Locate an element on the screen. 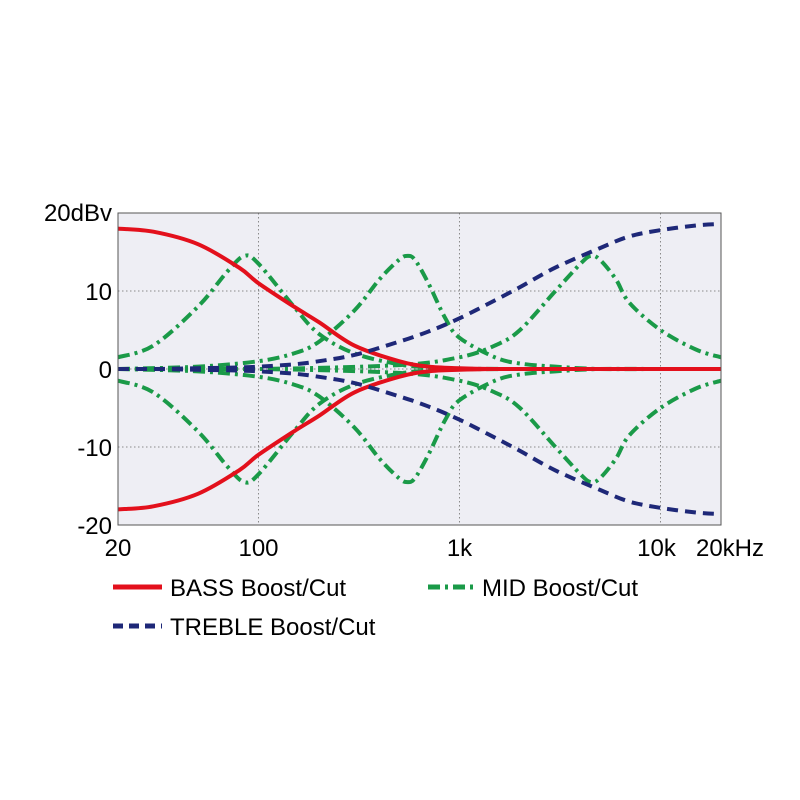 This screenshot has height=800, width=800. x-tick-label: 20 is located at coordinates (118, 548).